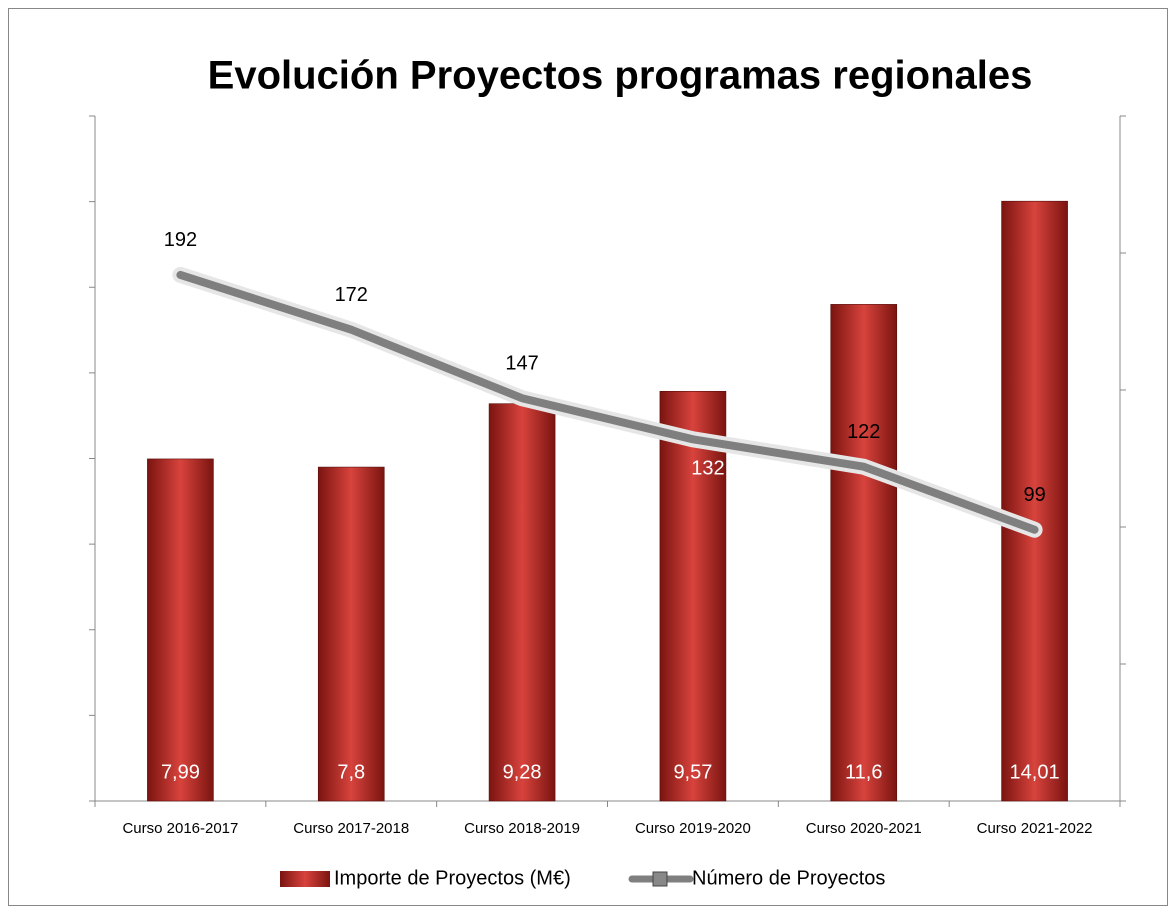  I want to click on line-value-label: 192, so click(180, 240).